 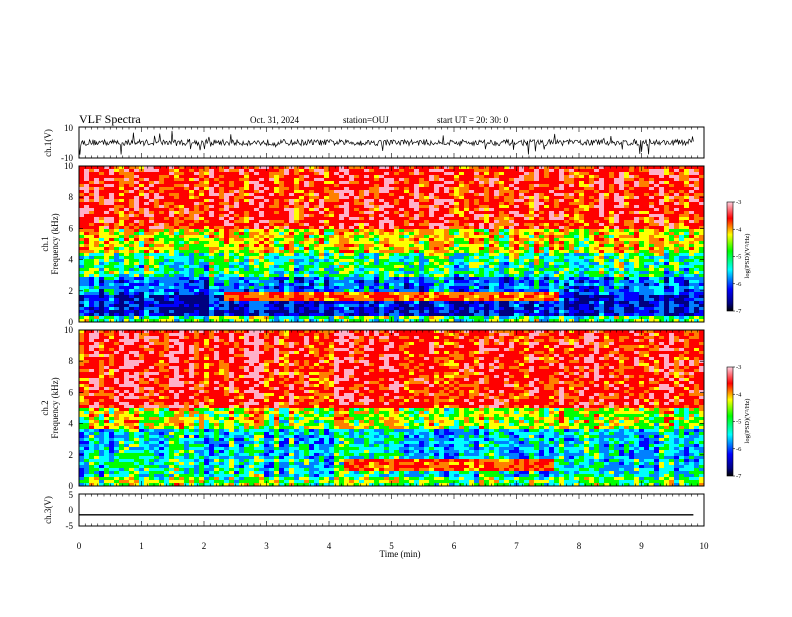 I want to click on time-tick-label: 10, so click(x=705, y=546).